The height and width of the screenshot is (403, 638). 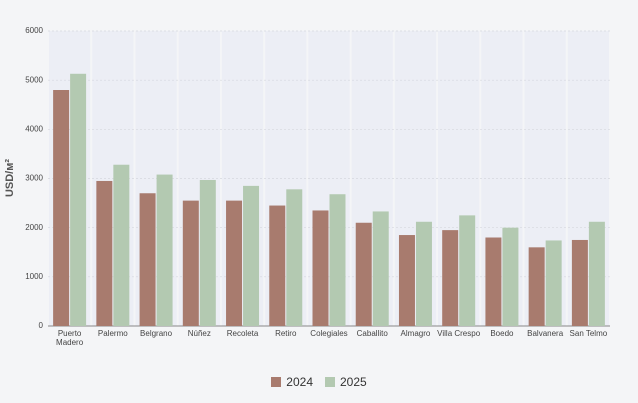 What do you see at coordinates (459, 333) in the screenshot?
I see `x-tick-label: Villa Crespo` at bounding box center [459, 333].